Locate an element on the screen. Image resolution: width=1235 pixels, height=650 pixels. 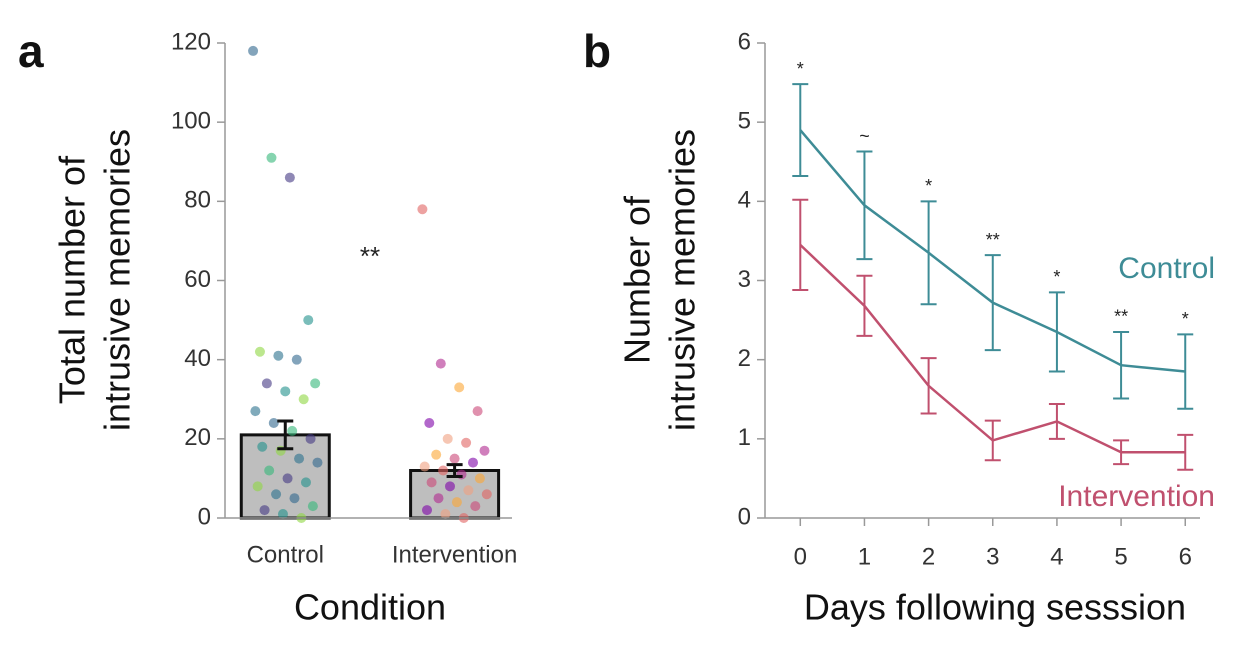
y-tick-label: 120 is located at coordinates (191, 41).